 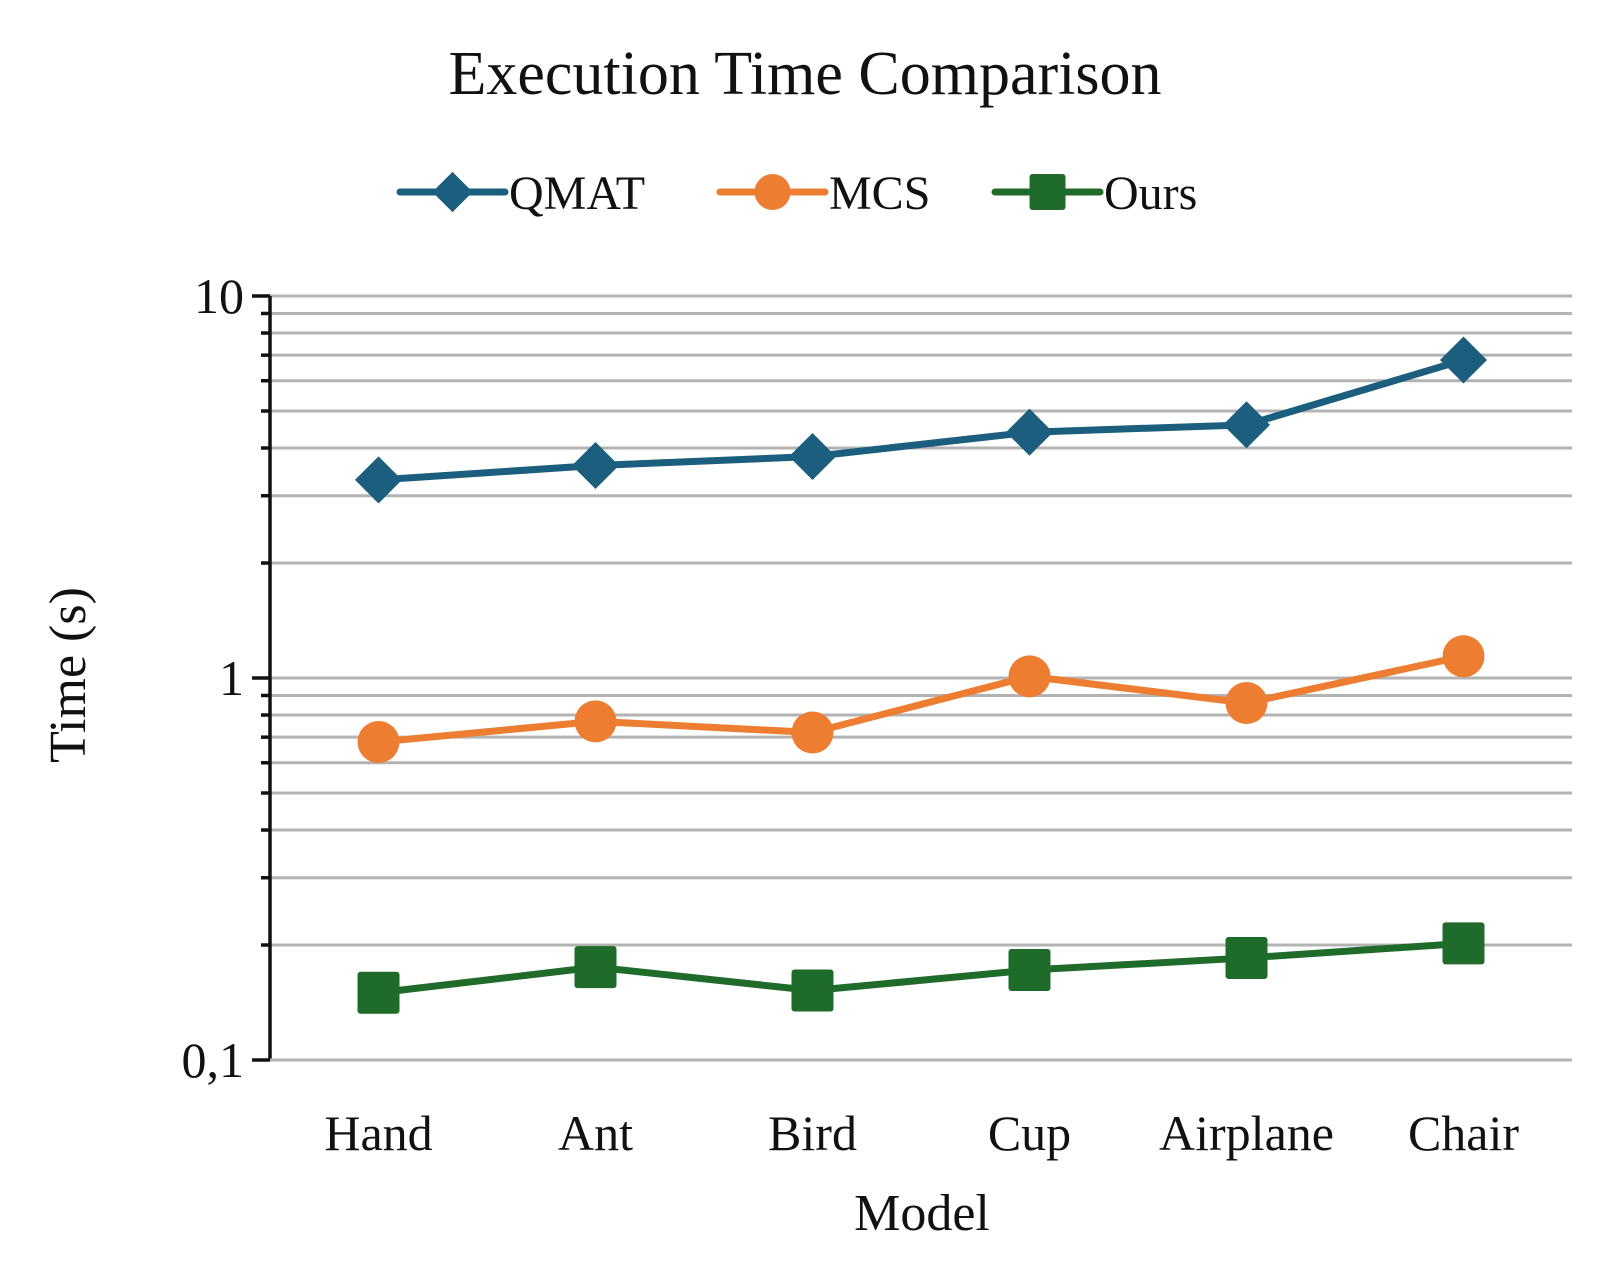 What do you see at coordinates (213, 1060) in the screenshot?
I see `y-tick-label: 0,1` at bounding box center [213, 1060].